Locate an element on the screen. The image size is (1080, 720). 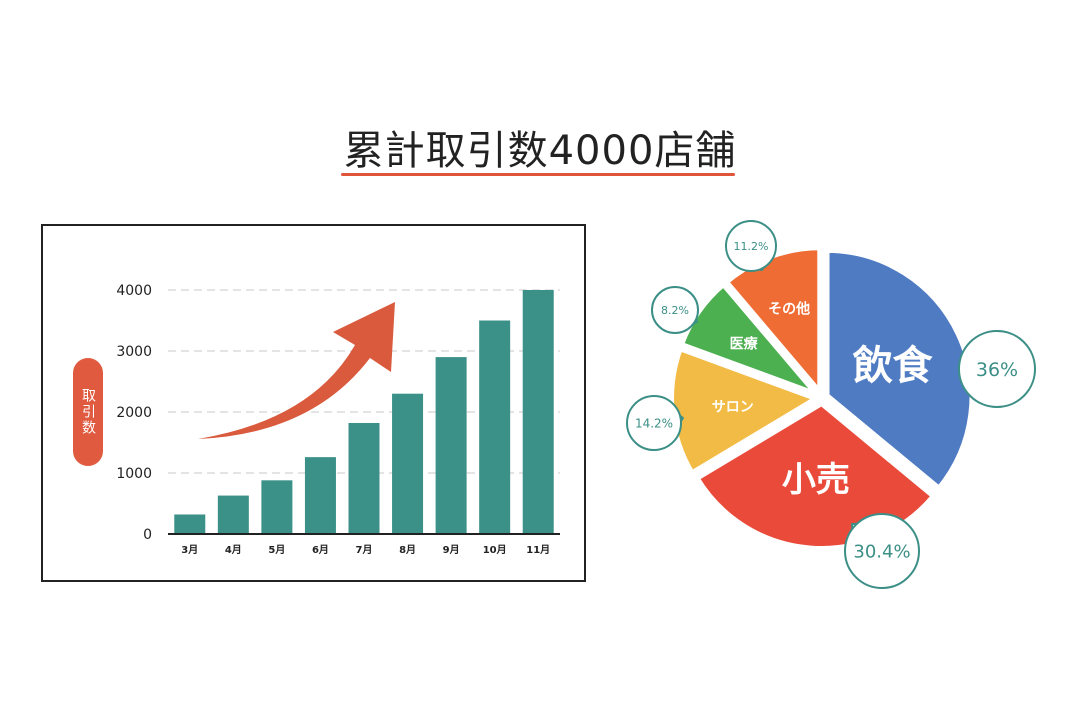
page-title: 累計取引数4000店舗 is located at coordinates (540, 151).